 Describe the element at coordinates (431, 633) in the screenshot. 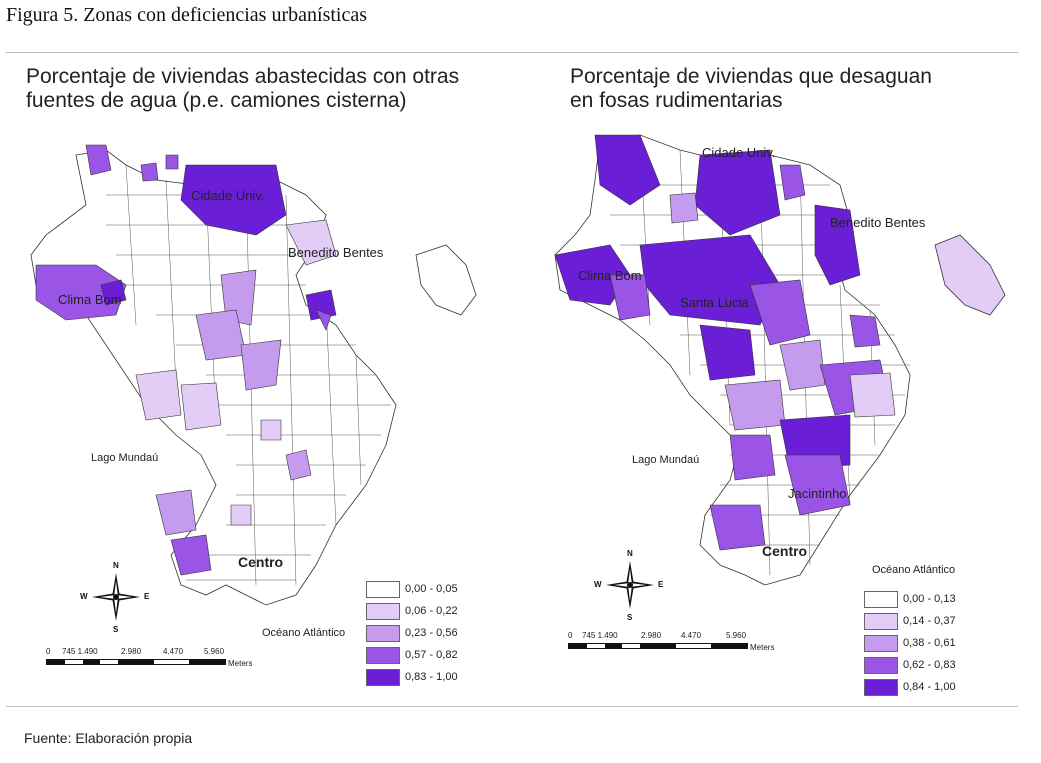

I see `legend-label: 0,23 - 0,56` at that location.